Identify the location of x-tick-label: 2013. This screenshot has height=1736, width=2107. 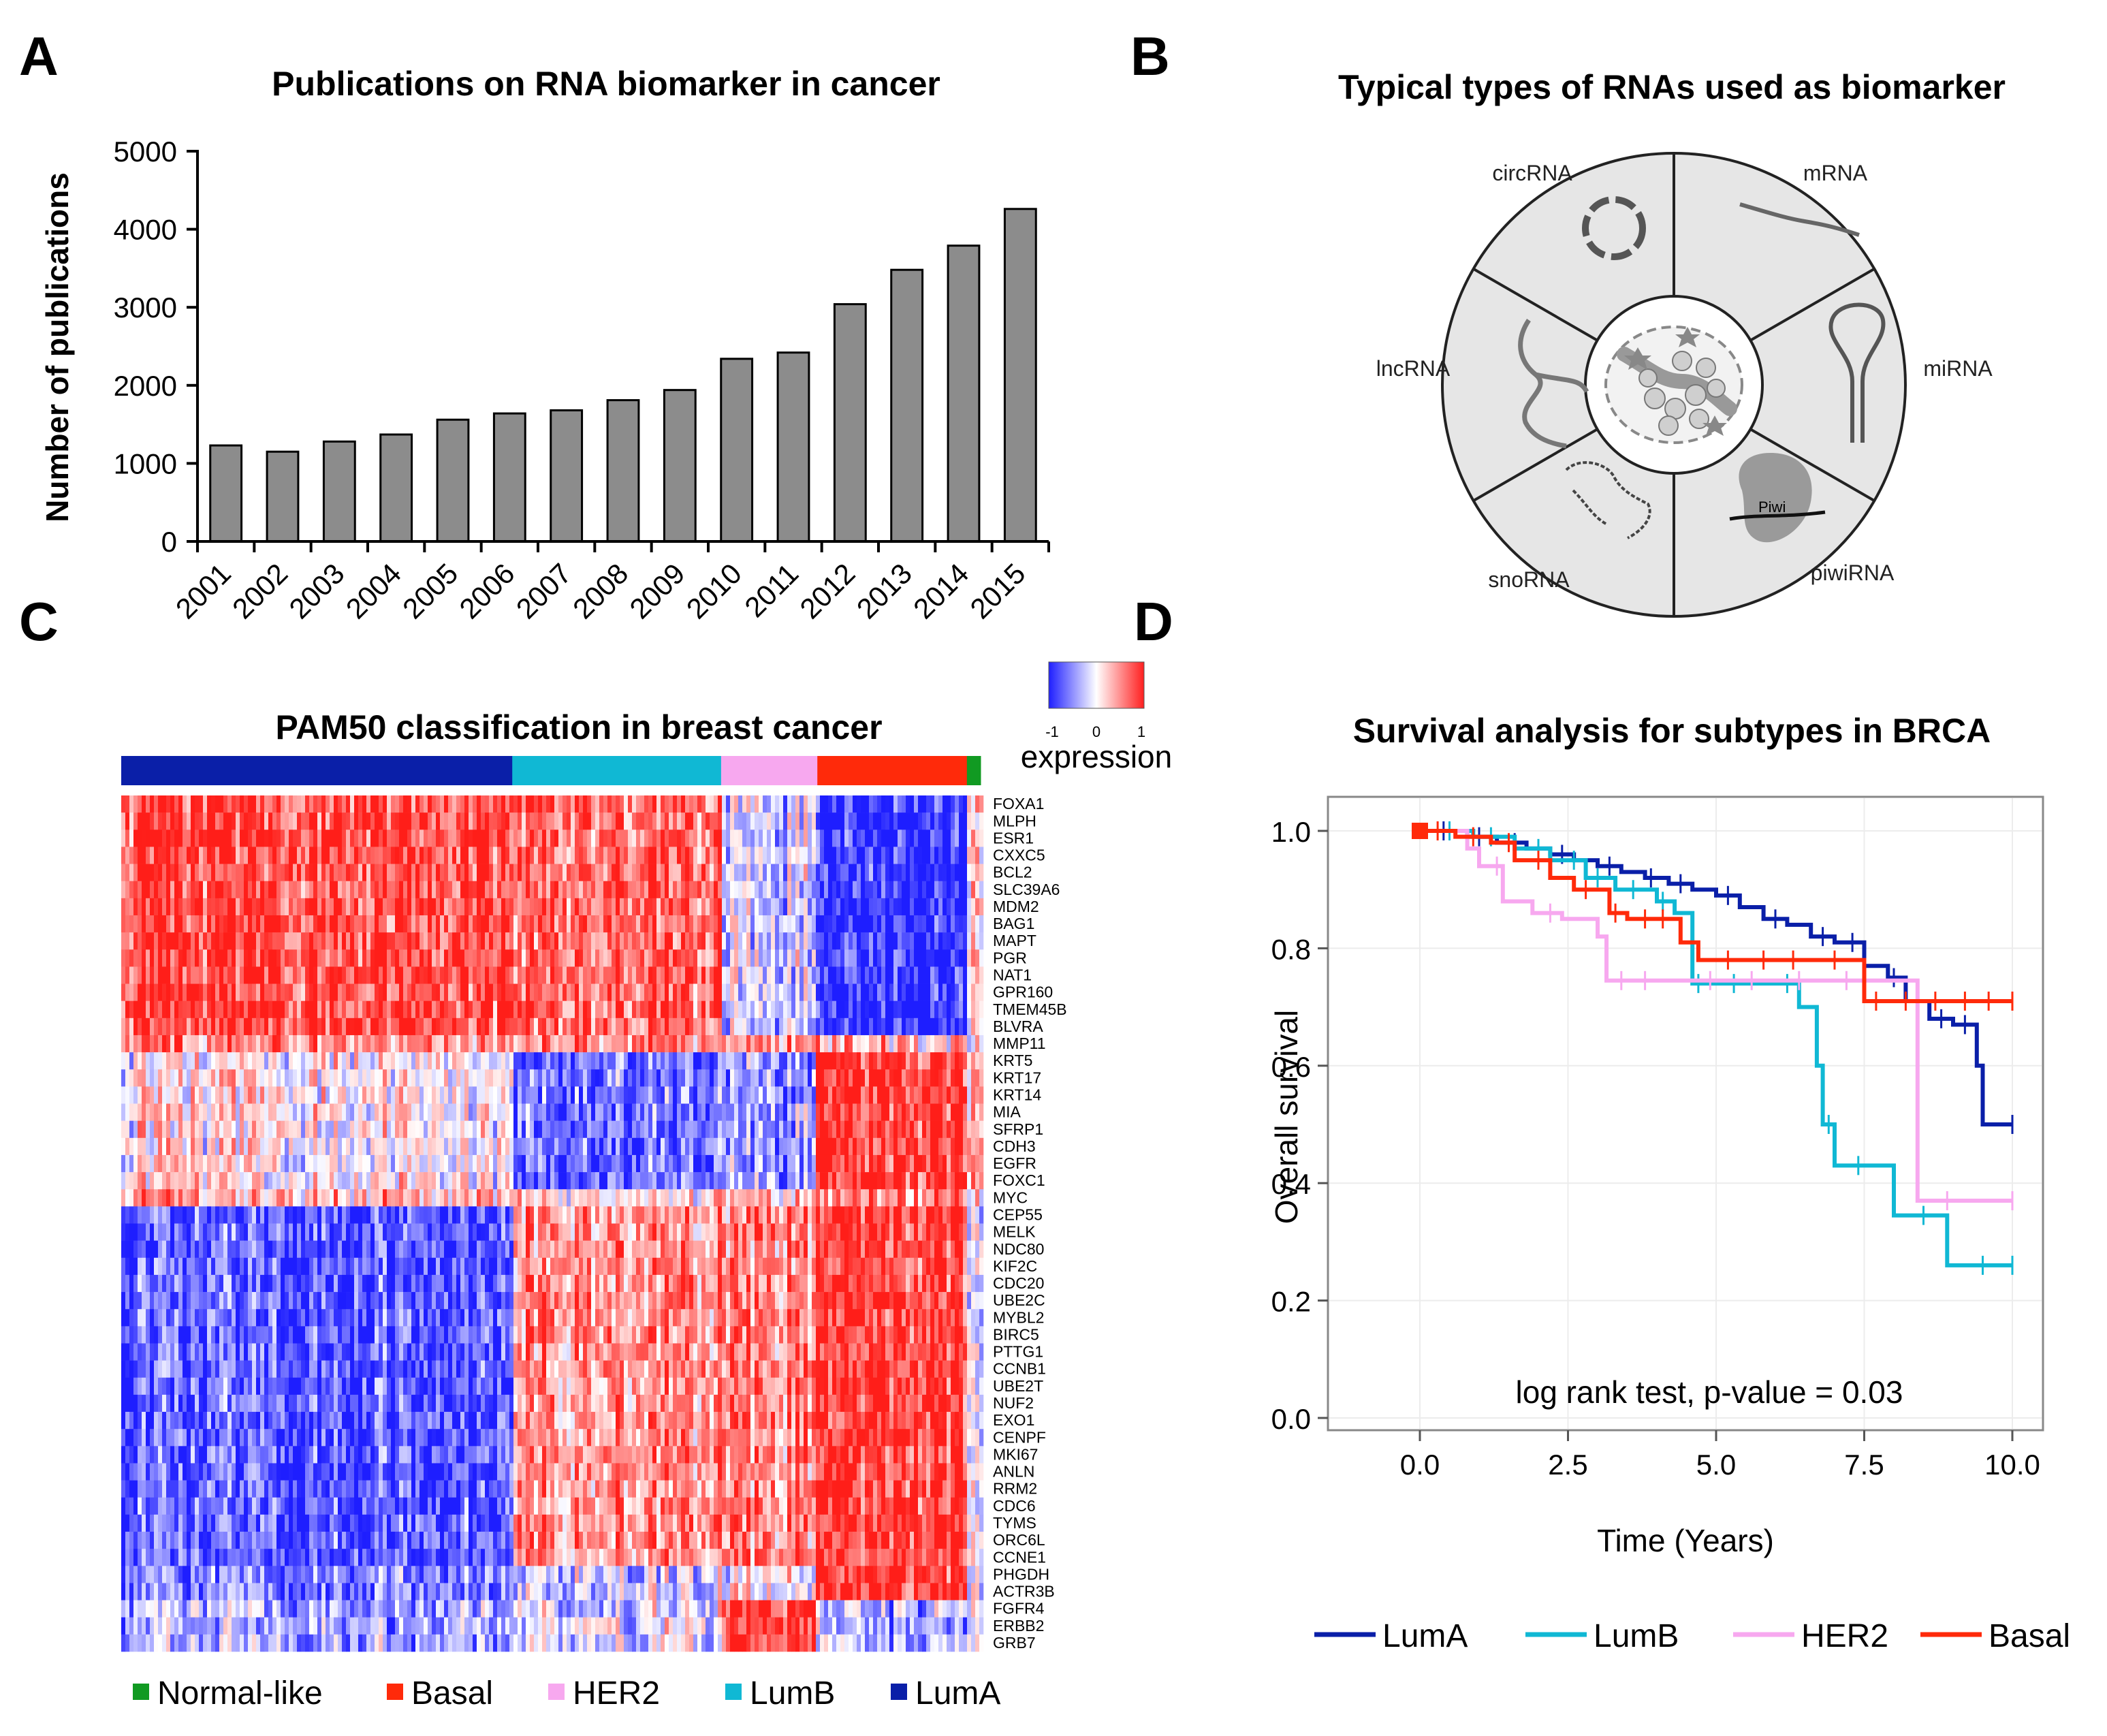
(884, 591).